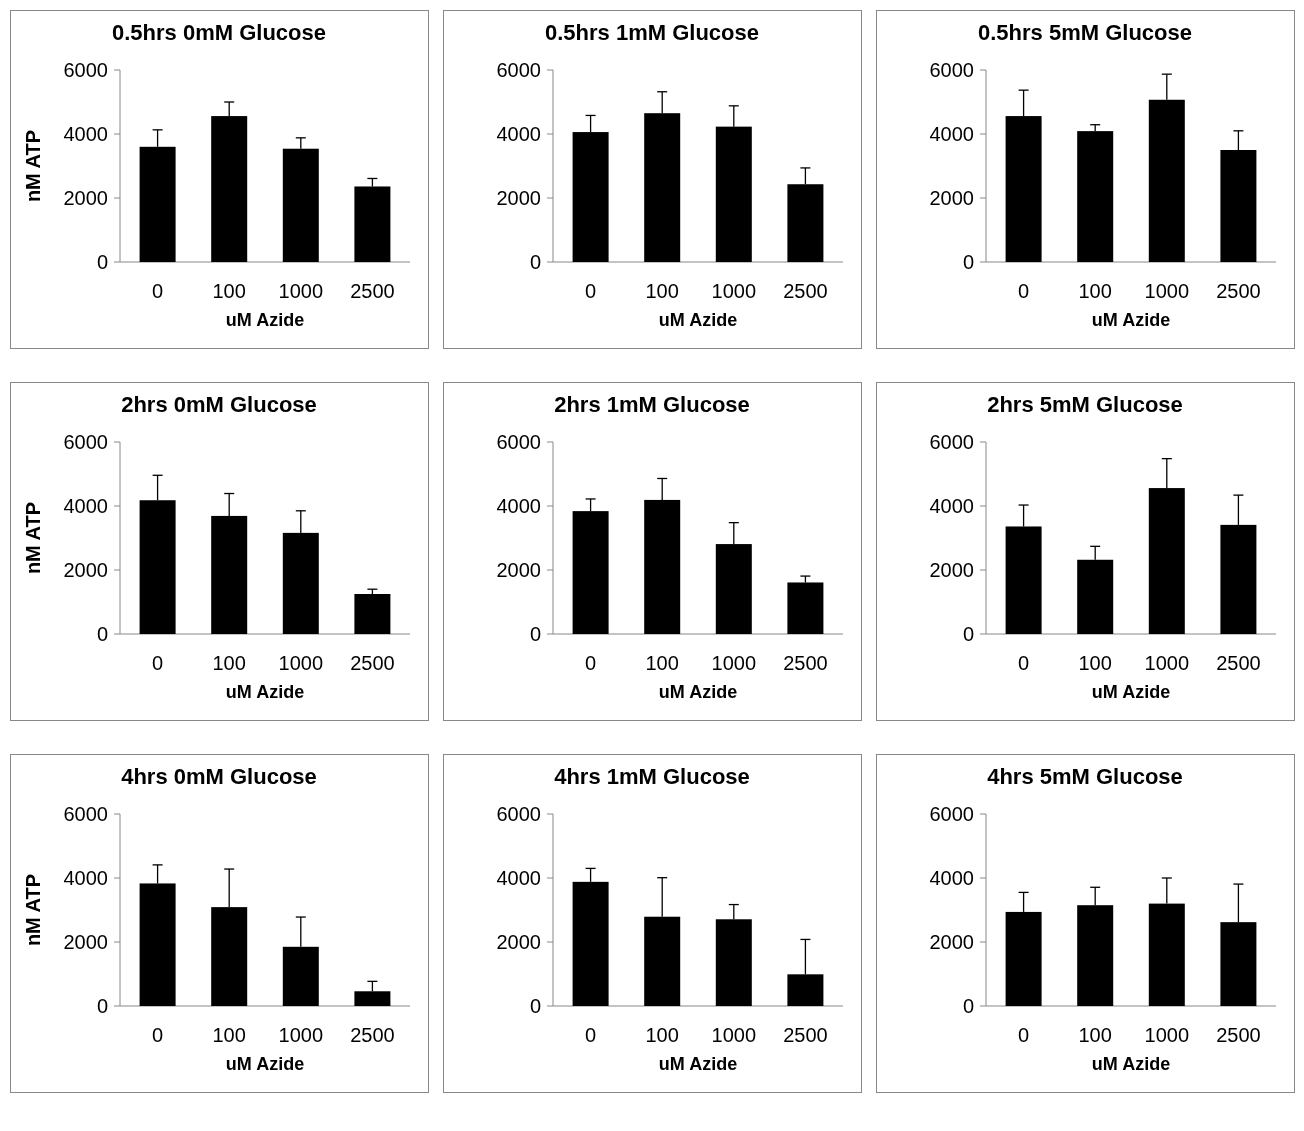  Describe the element at coordinates (652, 32) in the screenshot. I see `chart-title: 0.5hrs 1mM Glucose` at that location.